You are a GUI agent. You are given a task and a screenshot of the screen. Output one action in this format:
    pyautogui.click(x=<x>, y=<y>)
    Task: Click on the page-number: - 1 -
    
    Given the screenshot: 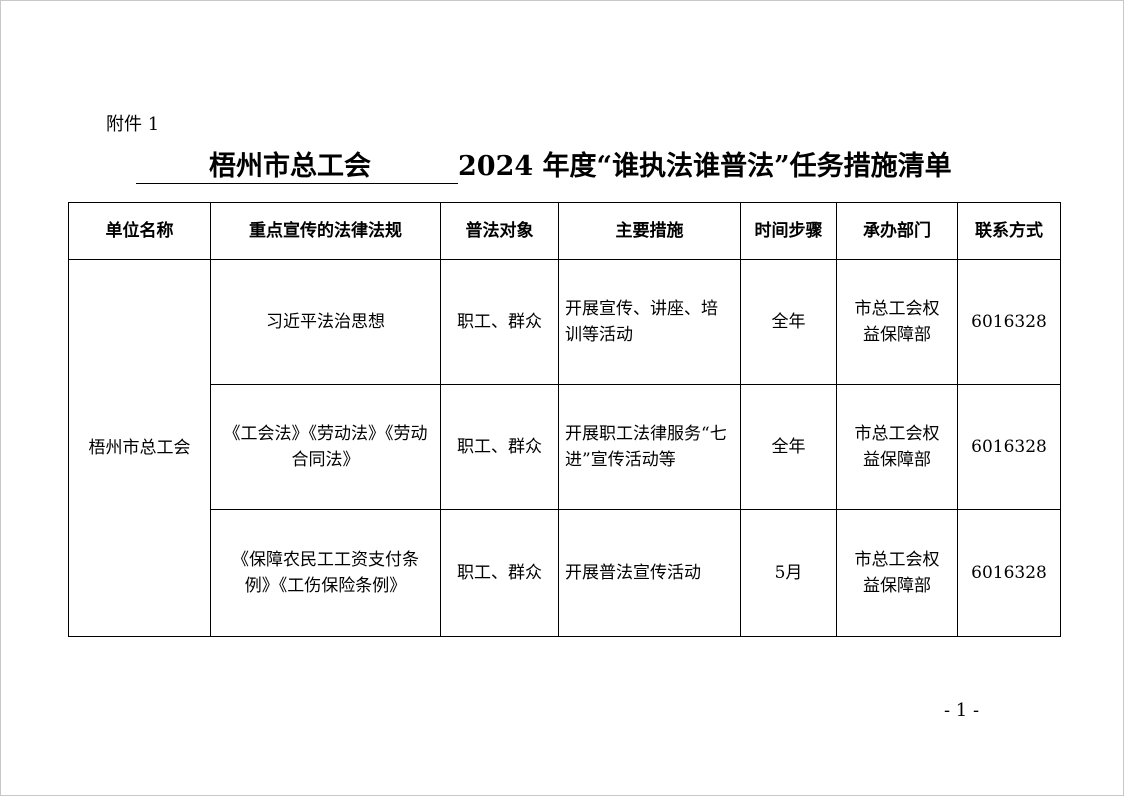 What is the action you would take?
    pyautogui.click(x=962, y=710)
    